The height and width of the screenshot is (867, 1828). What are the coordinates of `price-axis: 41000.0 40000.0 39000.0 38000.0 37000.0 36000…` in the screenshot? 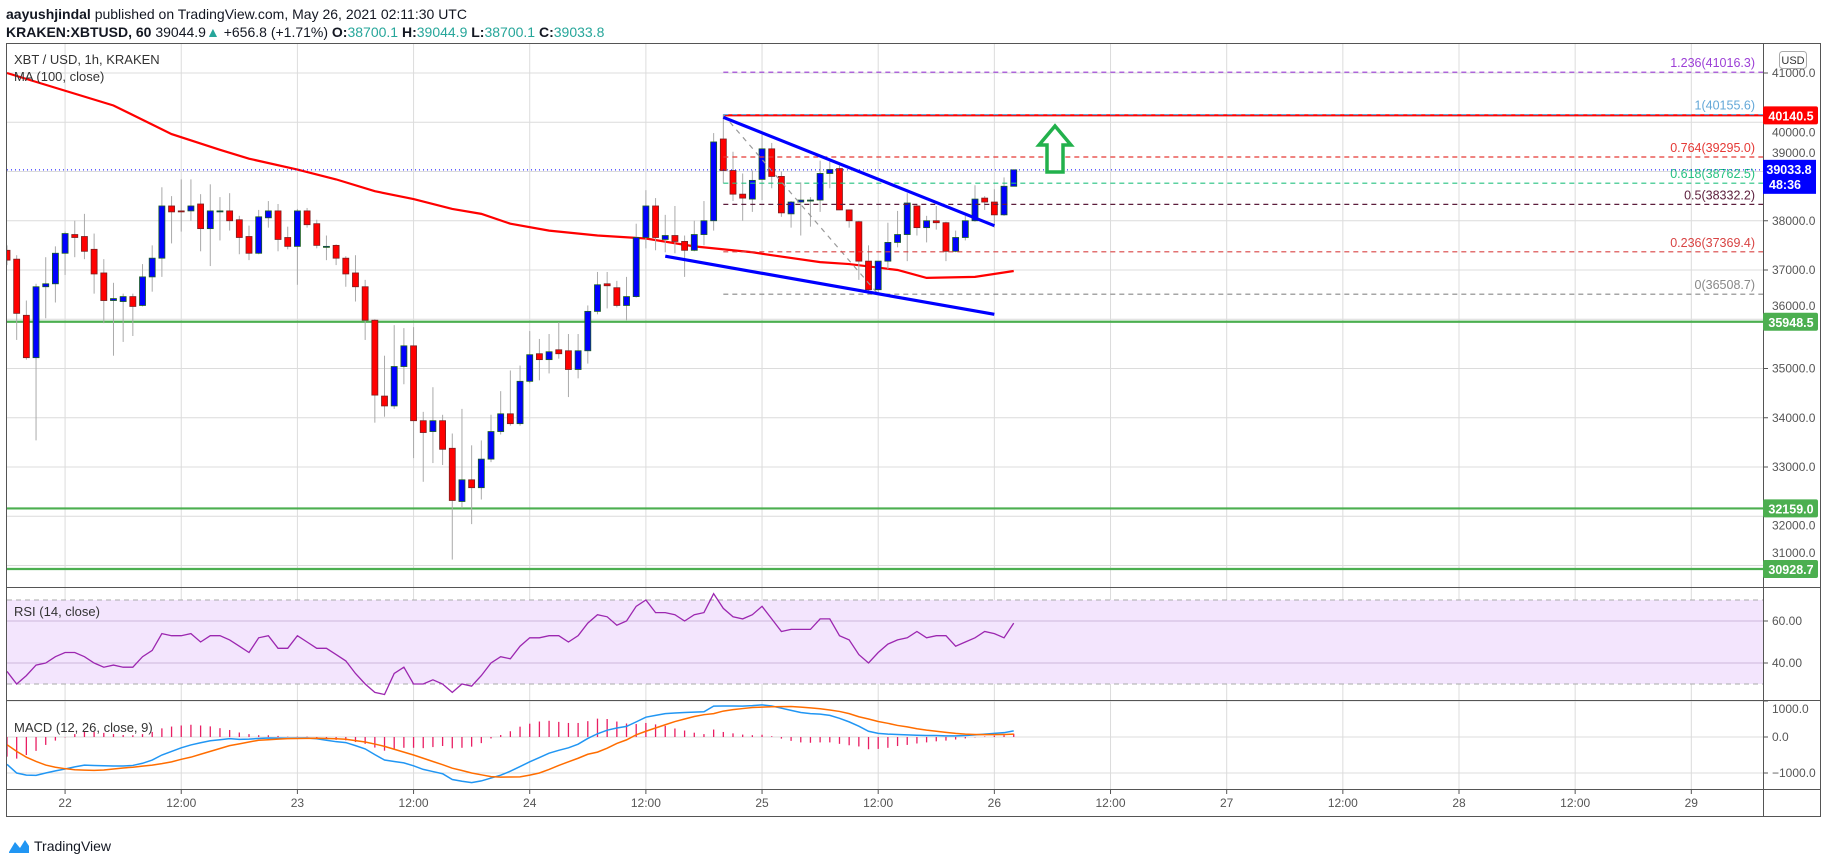 It's located at (1789, 423).